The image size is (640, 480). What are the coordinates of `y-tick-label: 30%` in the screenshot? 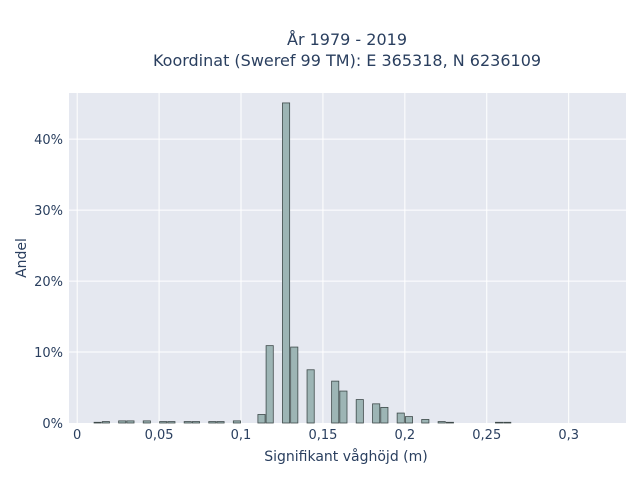 It's located at (48, 211).